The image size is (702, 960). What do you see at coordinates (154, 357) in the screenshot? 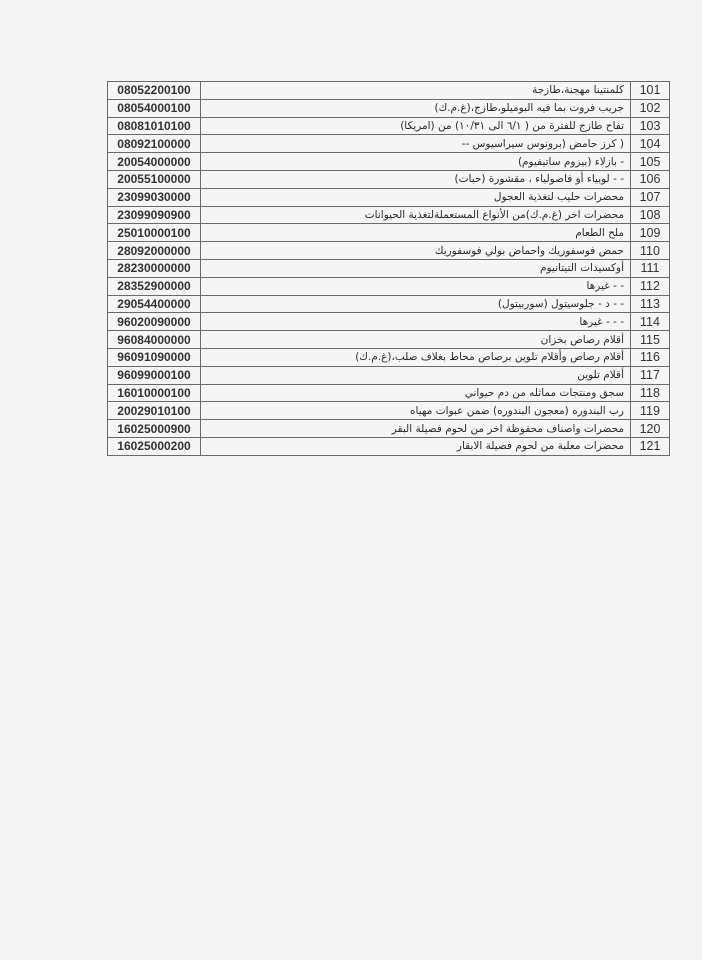
I see `code-cell: 96091090000` at bounding box center [154, 357].